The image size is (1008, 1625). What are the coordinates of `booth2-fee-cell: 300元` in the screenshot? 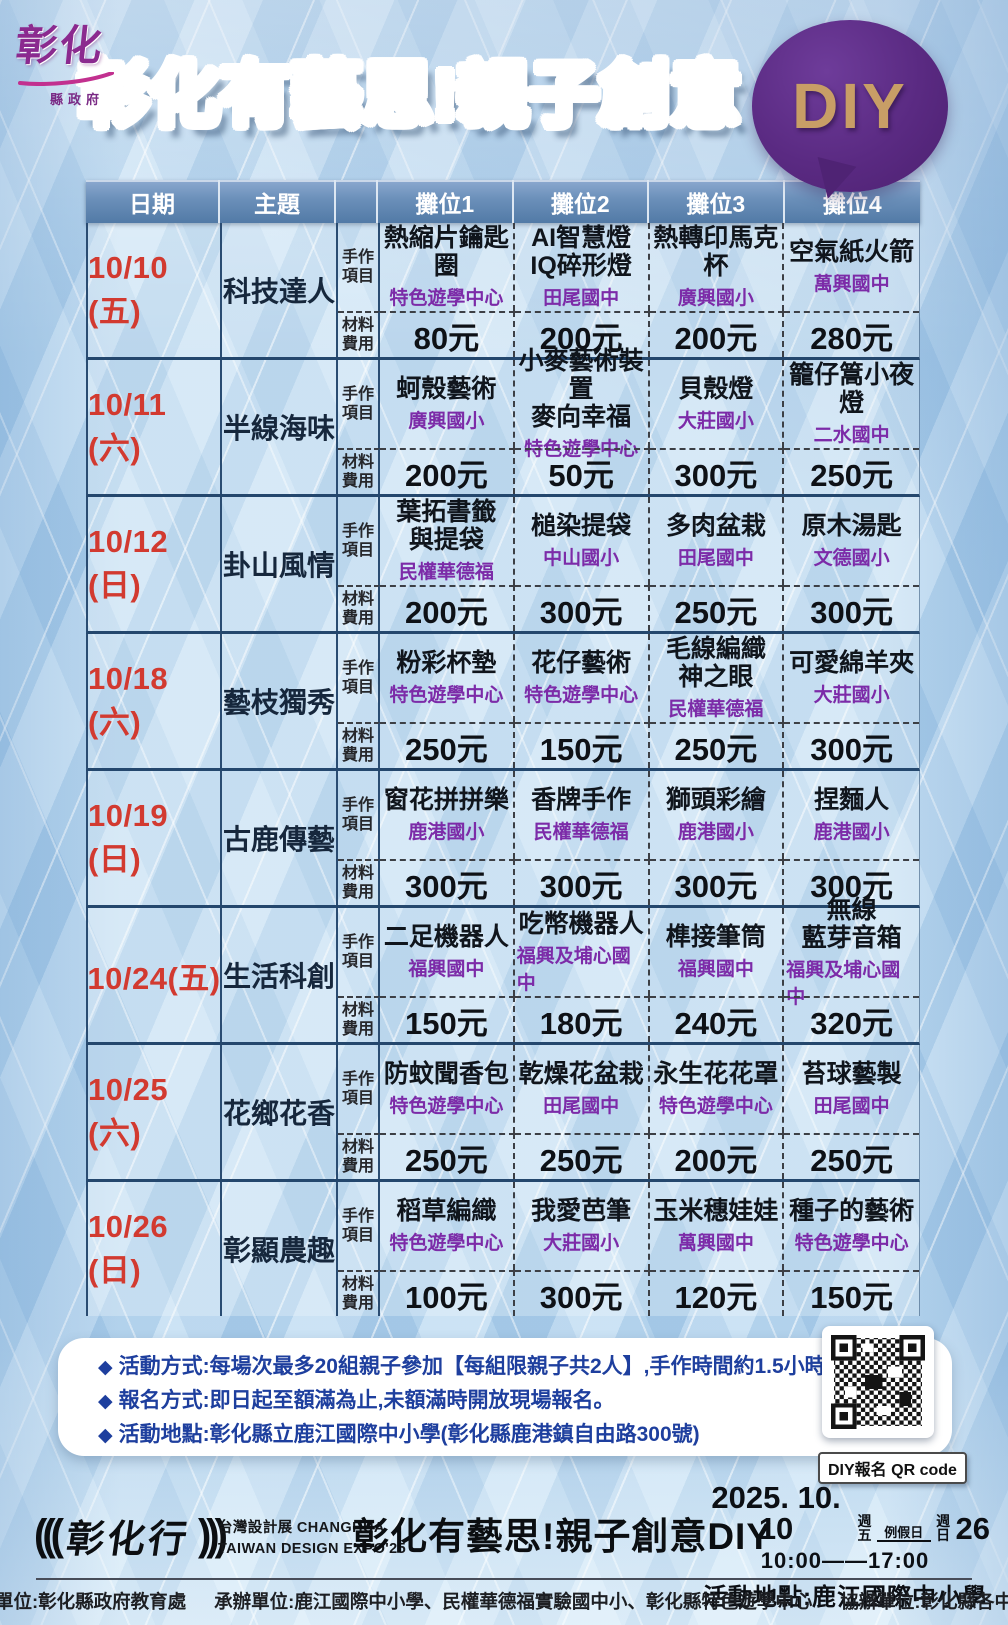 It's located at (582, 882).